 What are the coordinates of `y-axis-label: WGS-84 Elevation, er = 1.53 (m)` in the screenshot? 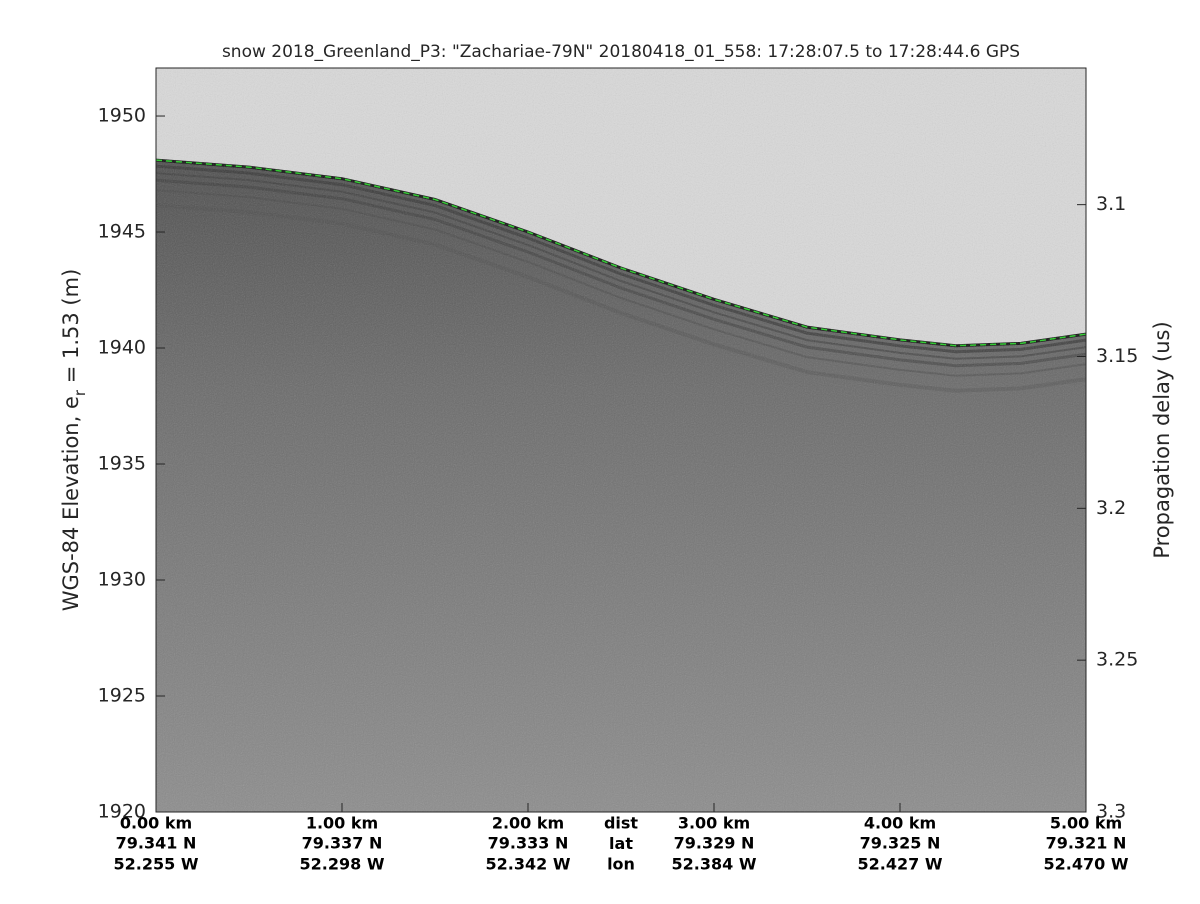 It's located at (74, 440).